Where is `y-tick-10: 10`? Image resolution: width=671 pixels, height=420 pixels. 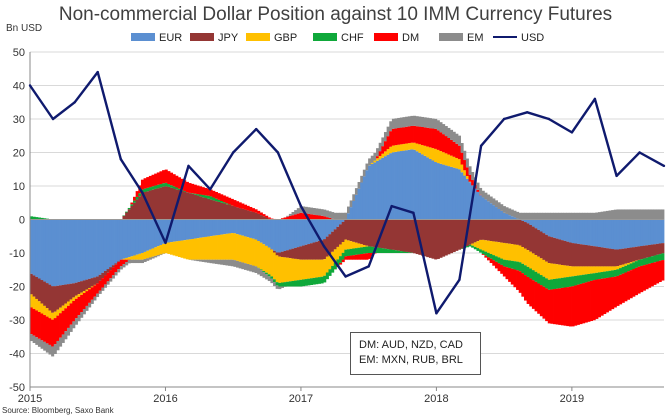 y-tick-10: 10 is located at coordinates (19, 187).